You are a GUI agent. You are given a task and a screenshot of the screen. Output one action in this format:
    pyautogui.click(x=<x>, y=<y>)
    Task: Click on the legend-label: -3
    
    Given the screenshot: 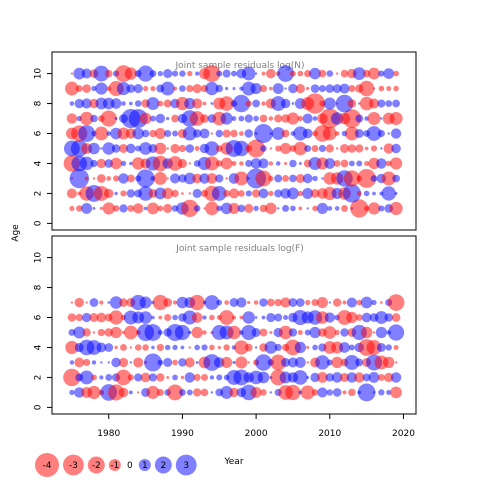 What is the action you would take?
    pyautogui.click(x=73, y=466)
    